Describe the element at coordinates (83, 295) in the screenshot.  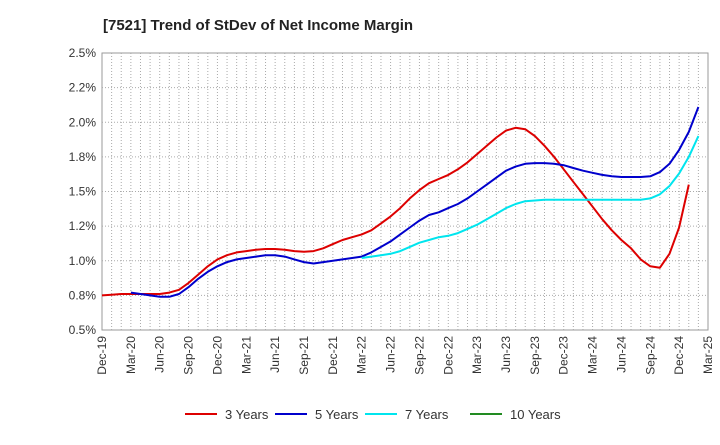
I see `y-tick-label: 0.8%` at that location.